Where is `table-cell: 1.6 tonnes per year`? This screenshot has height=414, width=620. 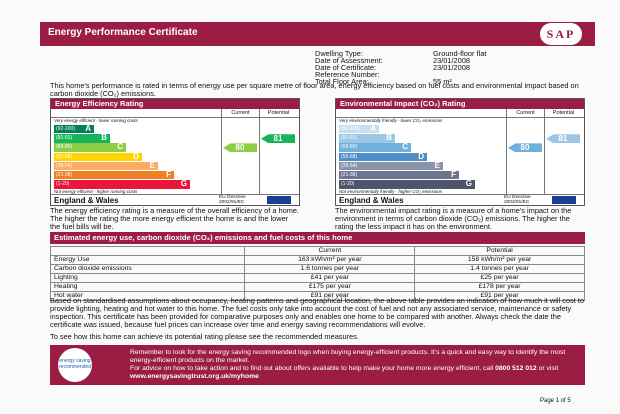
table-cell: 1.6 tonnes per year is located at coordinates (330, 269).